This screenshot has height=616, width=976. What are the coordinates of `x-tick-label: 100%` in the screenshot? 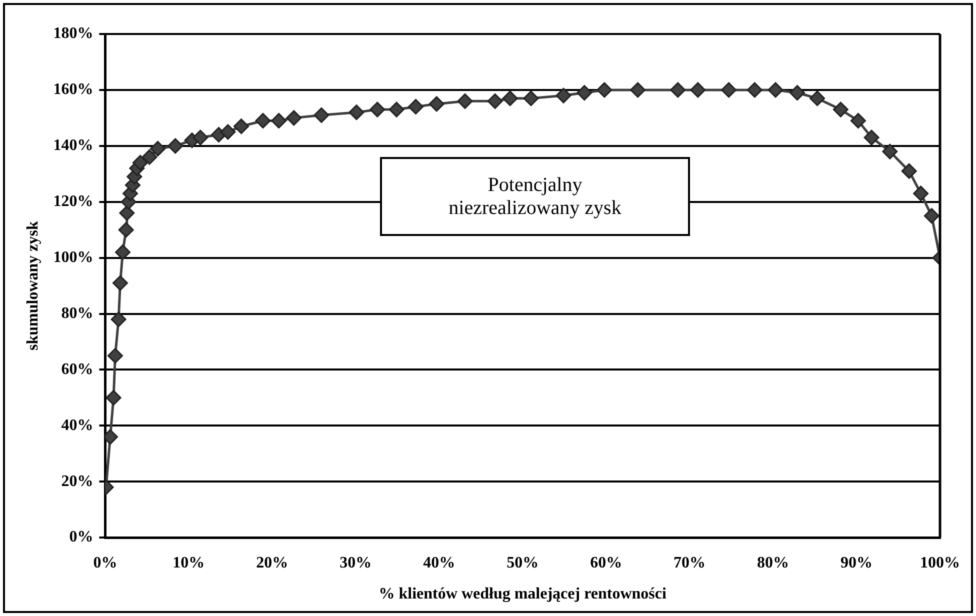 It's located at (940, 563).